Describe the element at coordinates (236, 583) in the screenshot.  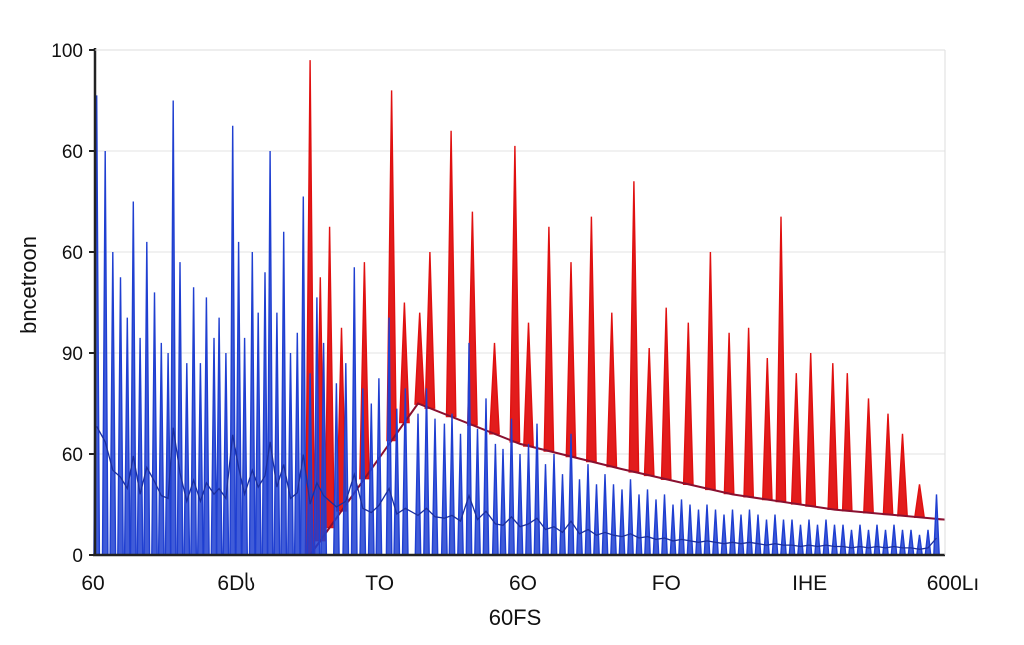
I see `x-tick-label: 6Dს` at that location.